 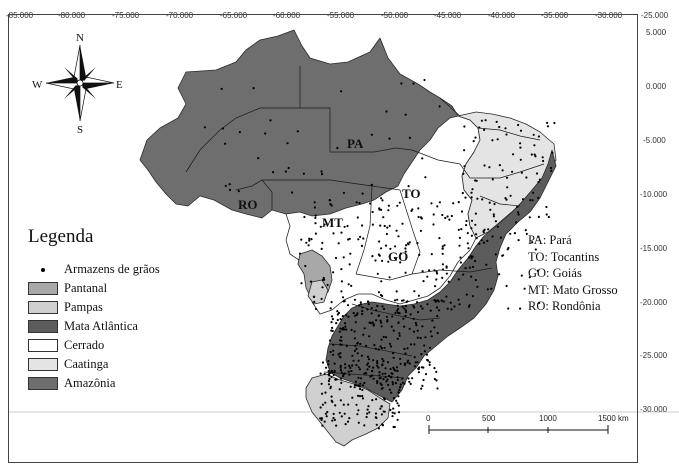 What do you see at coordinates (80, 130) in the screenshot?
I see `compass-south-label: S` at bounding box center [80, 130].